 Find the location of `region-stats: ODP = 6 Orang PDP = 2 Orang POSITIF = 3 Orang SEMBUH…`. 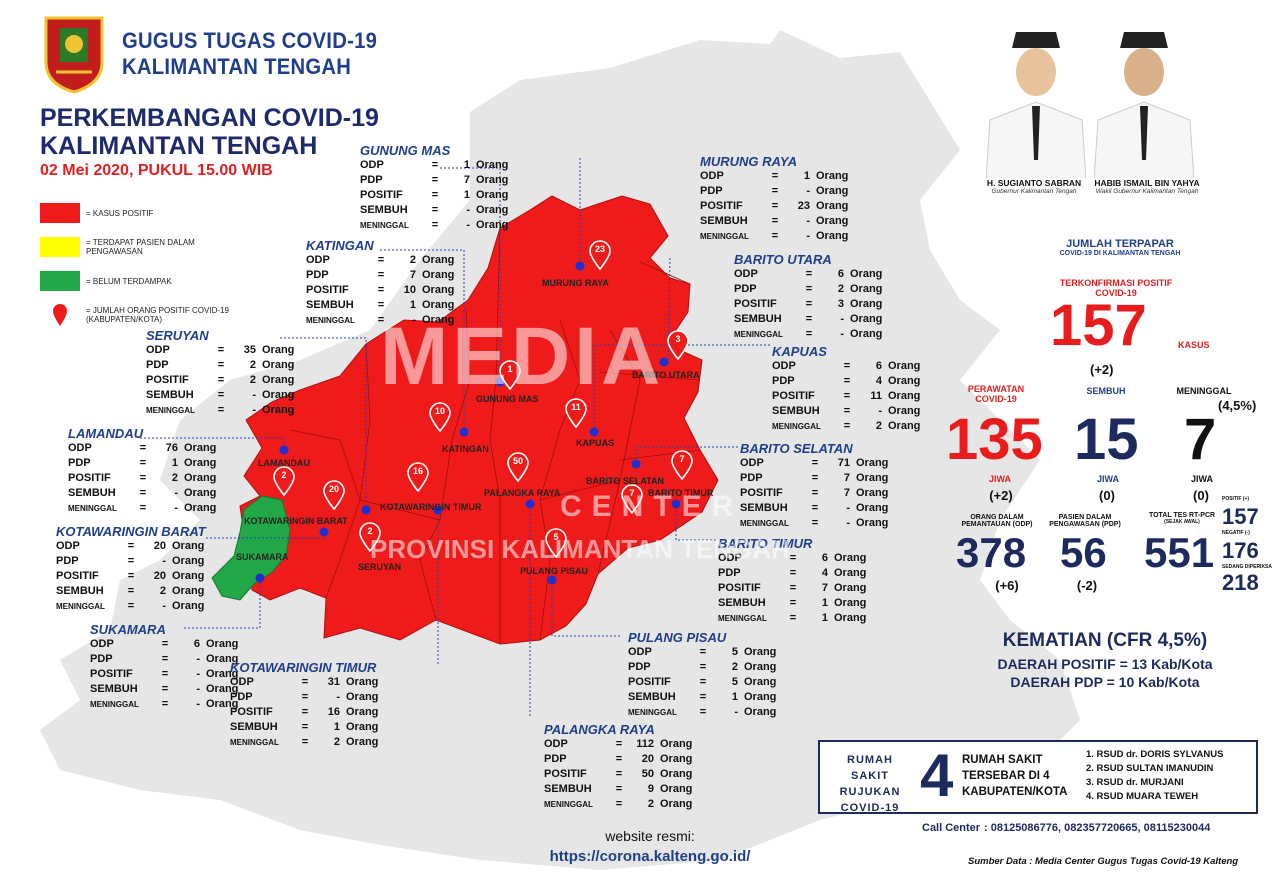

region-stats: ODP = 6 Orang PDP = 2 Orang POSITIF = 3 Orang SEMBUH… is located at coordinates (808, 304).